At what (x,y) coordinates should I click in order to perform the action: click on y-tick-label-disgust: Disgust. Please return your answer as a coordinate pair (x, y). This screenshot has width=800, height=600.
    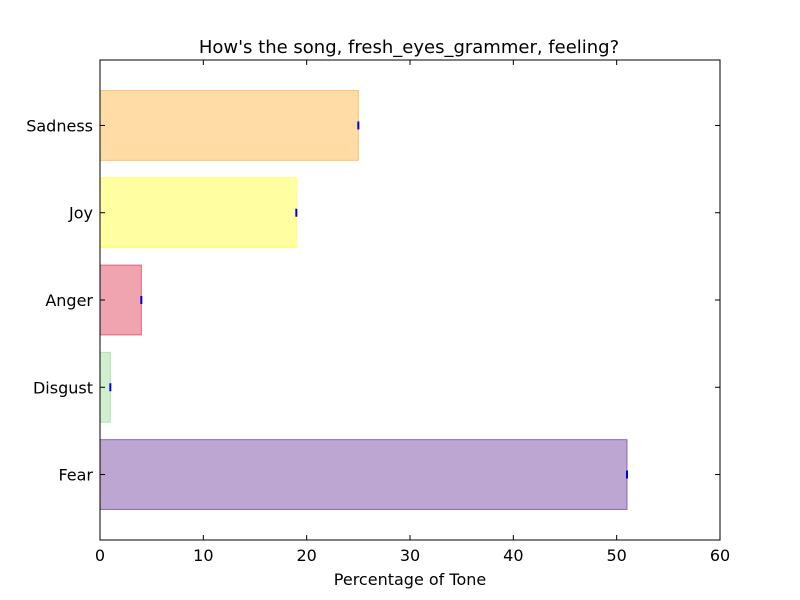
    Looking at the image, I should click on (63, 387).